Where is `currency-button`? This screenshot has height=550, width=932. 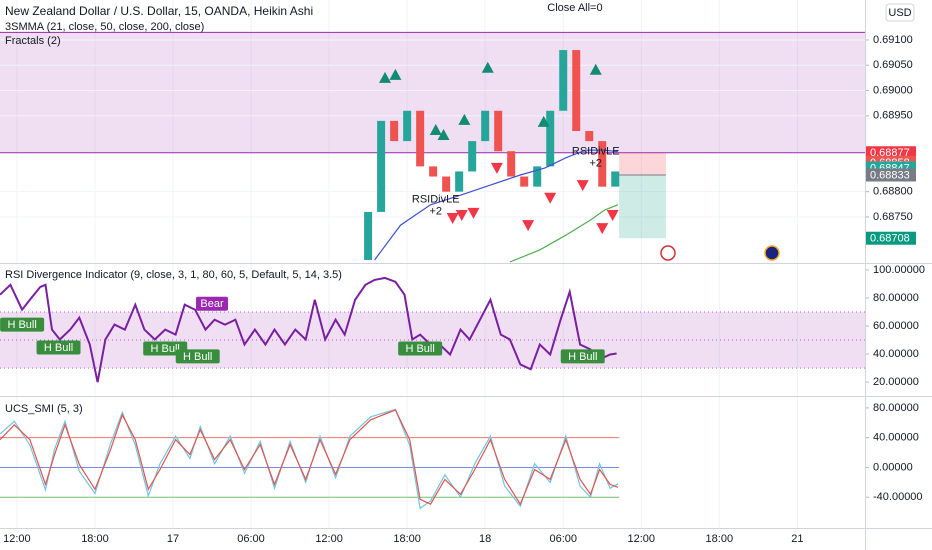
currency-button is located at coordinates (900, 12).